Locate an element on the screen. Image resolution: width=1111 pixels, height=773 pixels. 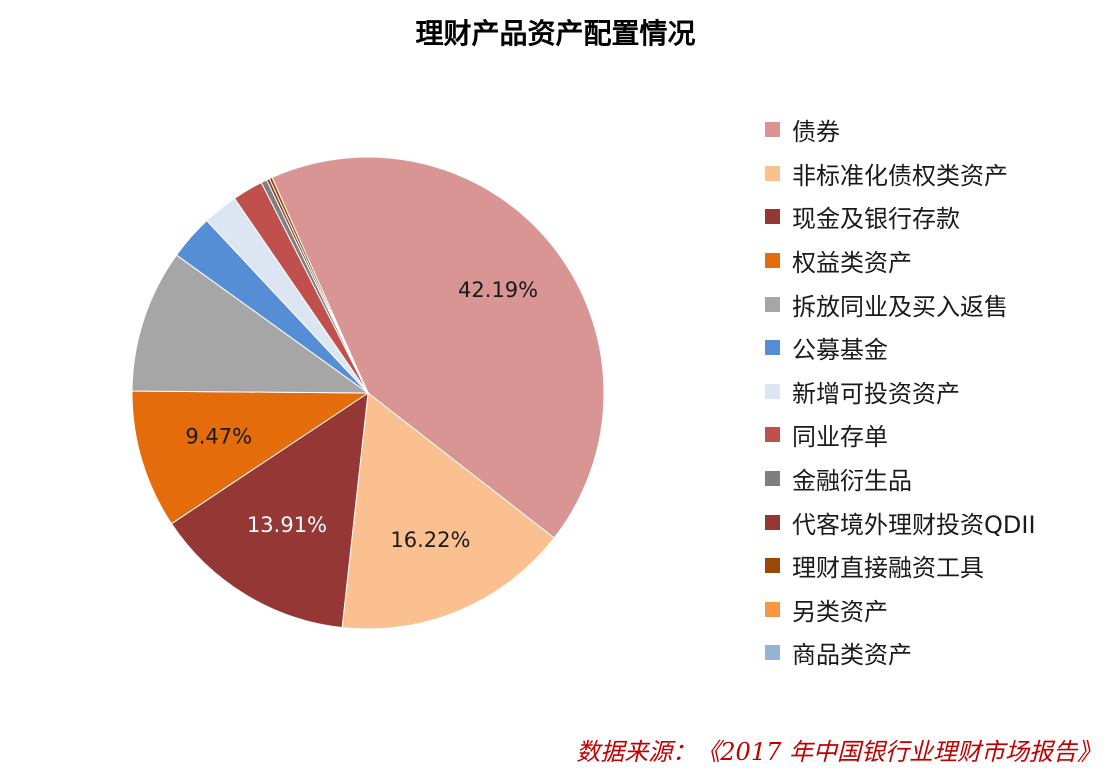
legend-item: 拆放同业及买入返售 is located at coordinates (900, 304).